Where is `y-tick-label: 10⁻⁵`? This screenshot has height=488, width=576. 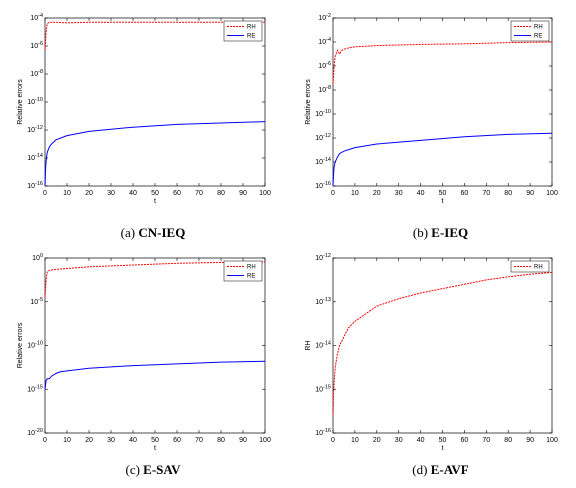 y-tick-label: 10⁻⁵ is located at coordinates (36, 301).